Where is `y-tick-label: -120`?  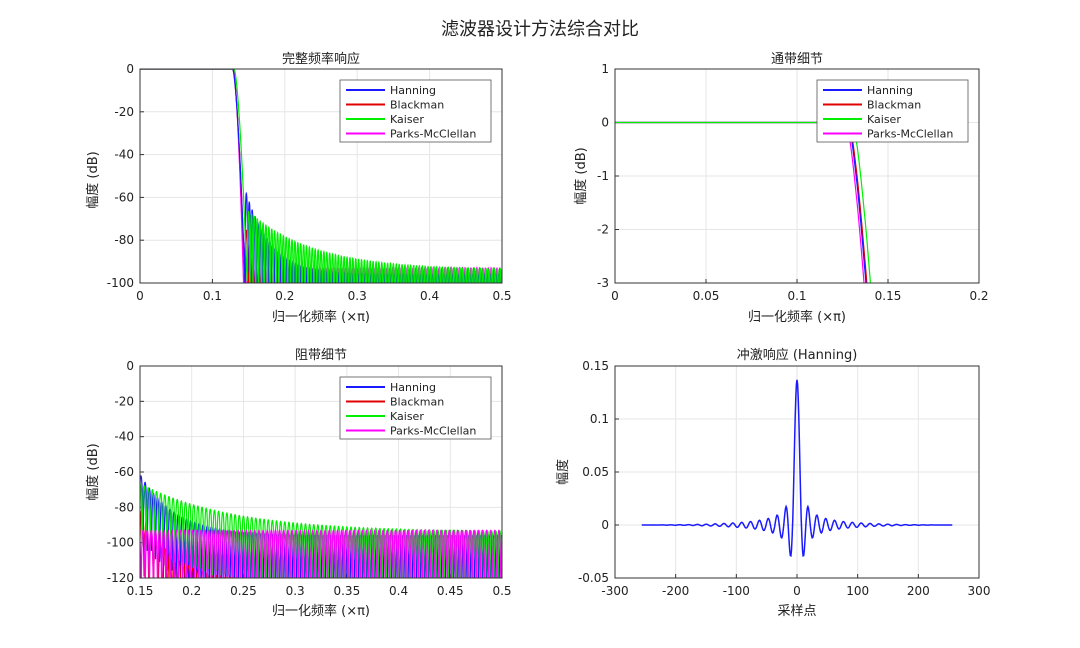 y-tick-label: -120 is located at coordinates (120, 578).